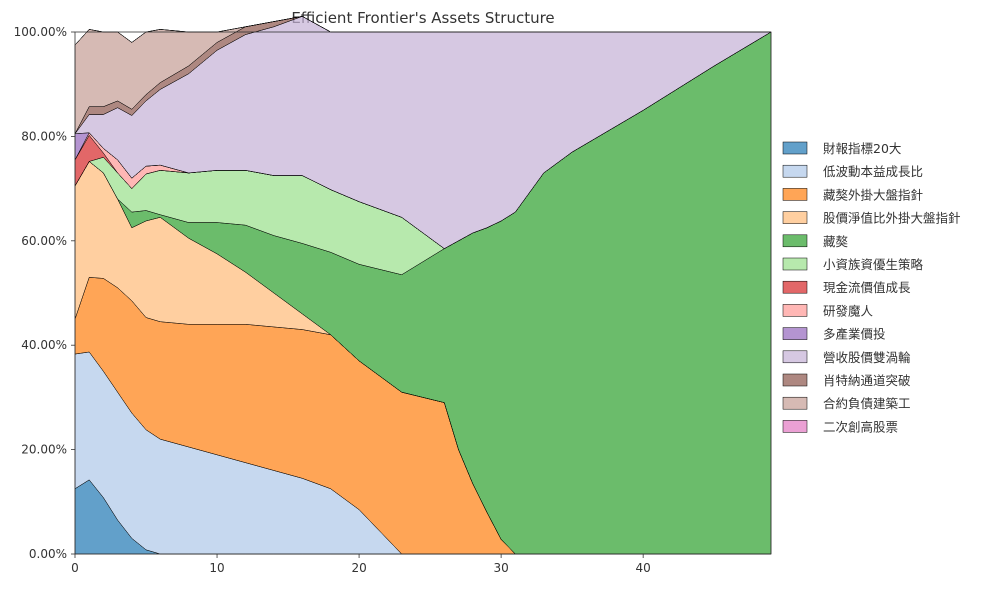 The image size is (990, 594). I want to click on legend-label-0: 財報指標20大, so click(862, 148).